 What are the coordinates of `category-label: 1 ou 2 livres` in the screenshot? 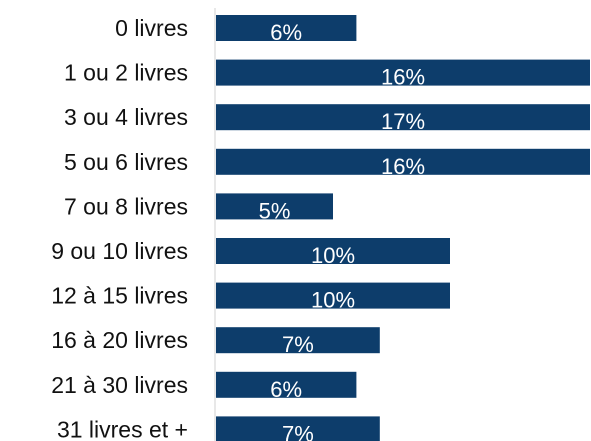 It's located at (126, 73).